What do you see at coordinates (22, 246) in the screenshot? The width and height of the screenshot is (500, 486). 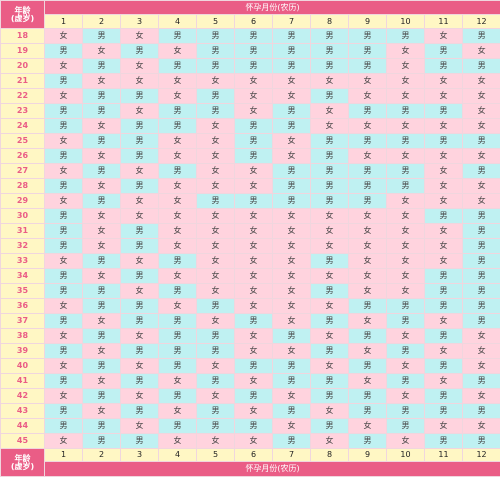 I see `age-cell: 32` at bounding box center [22, 246].